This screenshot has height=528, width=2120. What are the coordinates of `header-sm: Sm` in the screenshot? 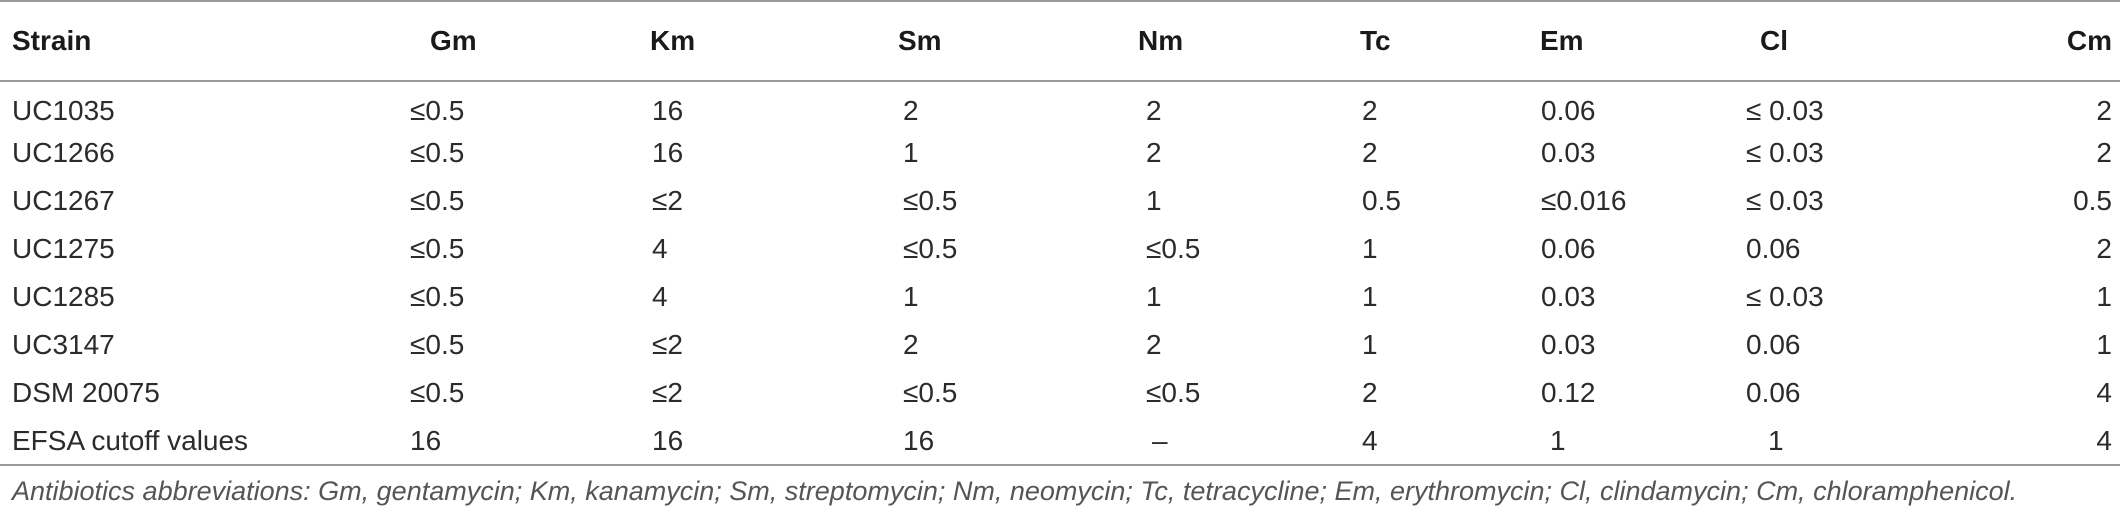 It's located at (920, 41).